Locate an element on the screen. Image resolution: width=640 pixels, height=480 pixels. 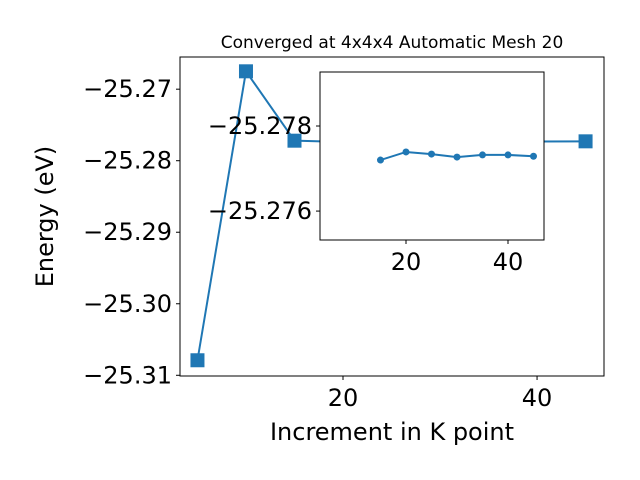
plot-clip is located at coordinates (456, 156).